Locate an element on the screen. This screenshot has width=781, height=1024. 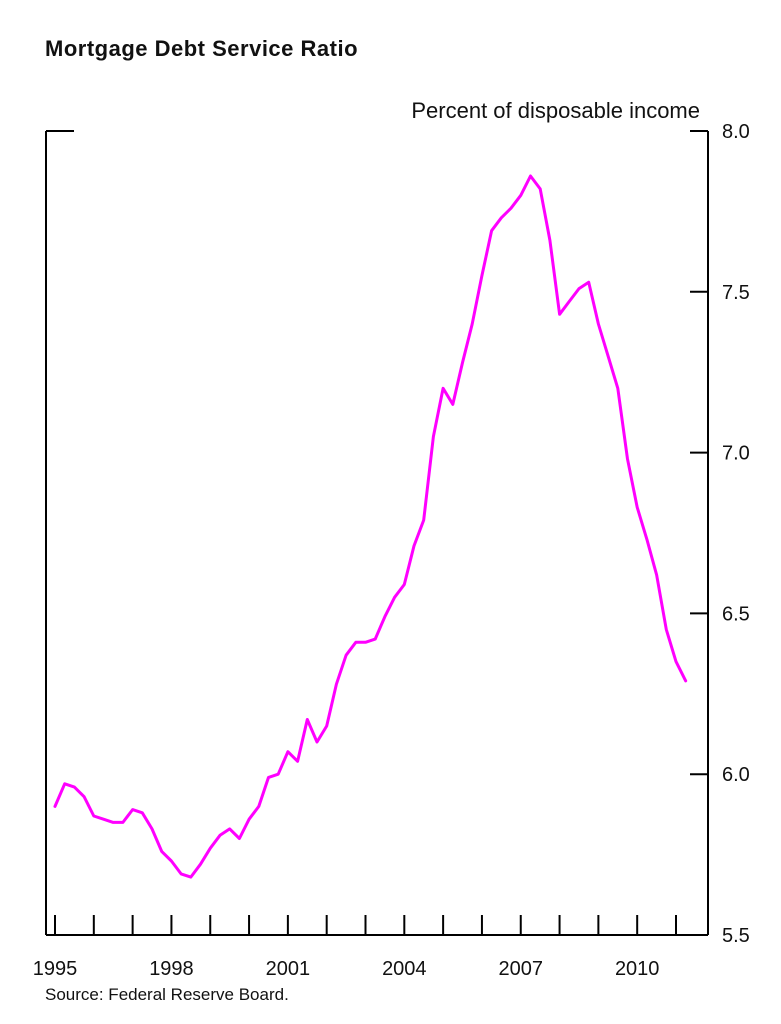
y-tick-label: 7.5 is located at coordinates (736, 293).